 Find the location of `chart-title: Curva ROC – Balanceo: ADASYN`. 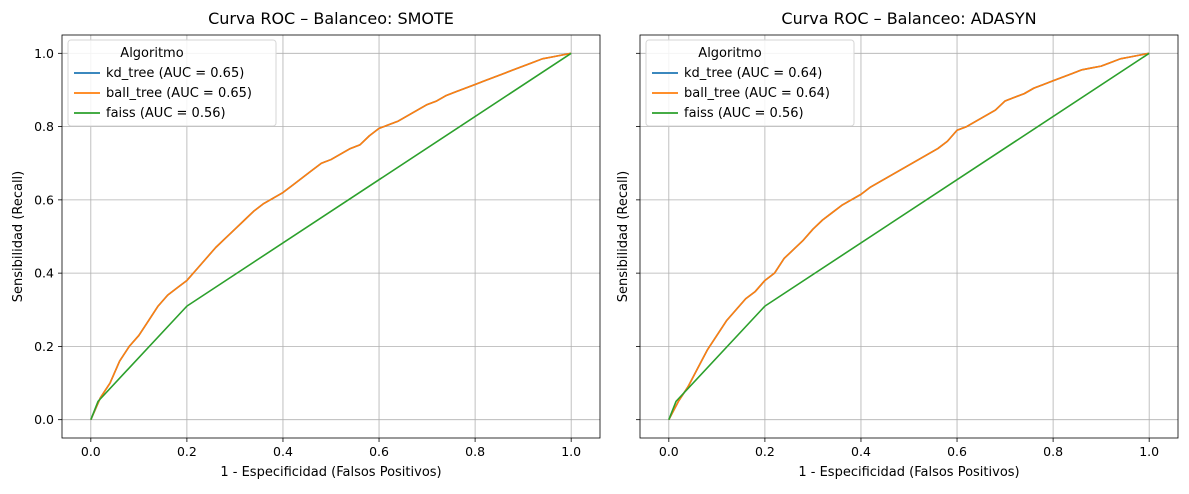

chart-title: Curva ROC – Balanceo: ADASYN is located at coordinates (908, 18).